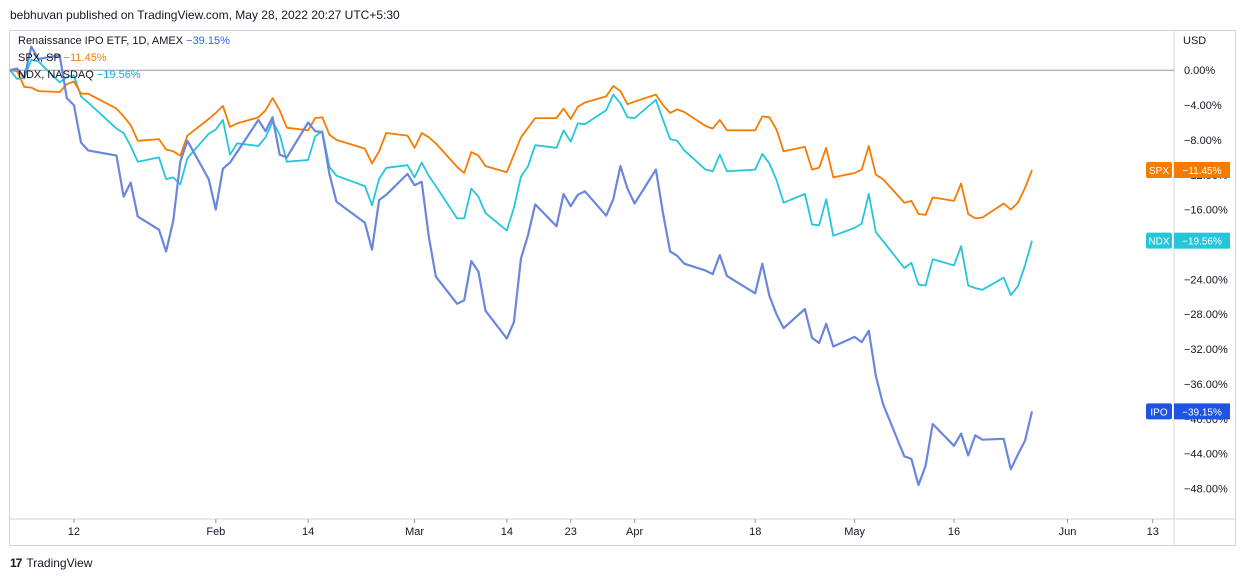  I want to click on legend-ipo: Renaissance IPO ETF, 1D, AMEX −39.15%, so click(124, 41).